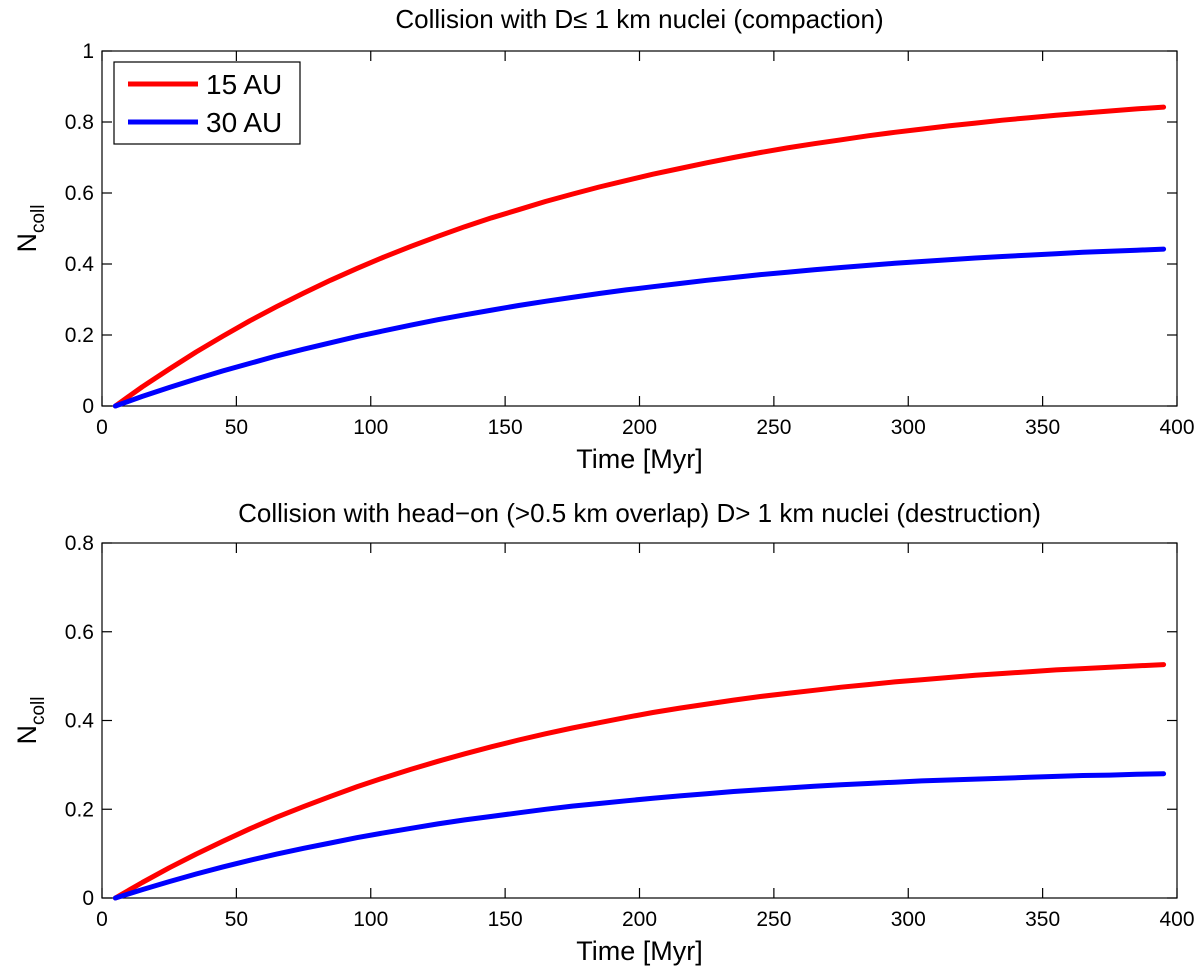  I want to click on legend-box, so click(207, 103).